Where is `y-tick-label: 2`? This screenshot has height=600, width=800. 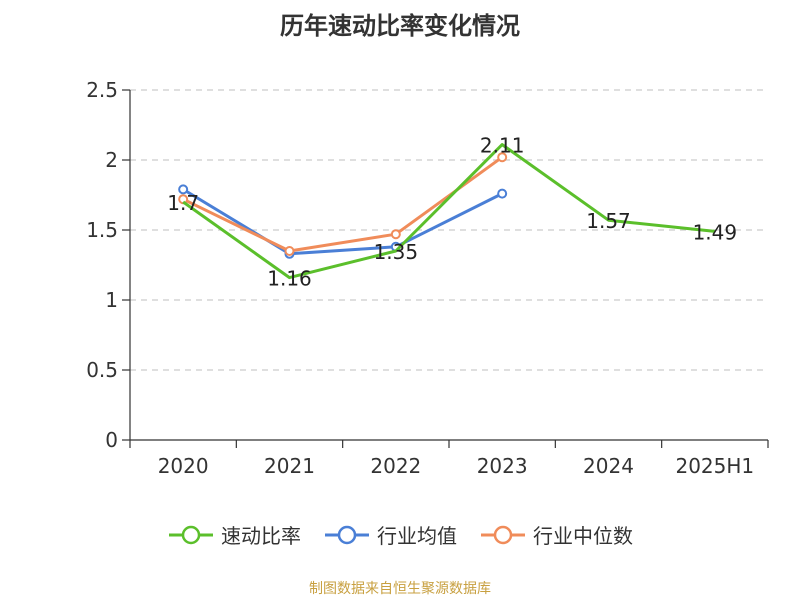
y-tick-label: 2 is located at coordinates (111, 160).